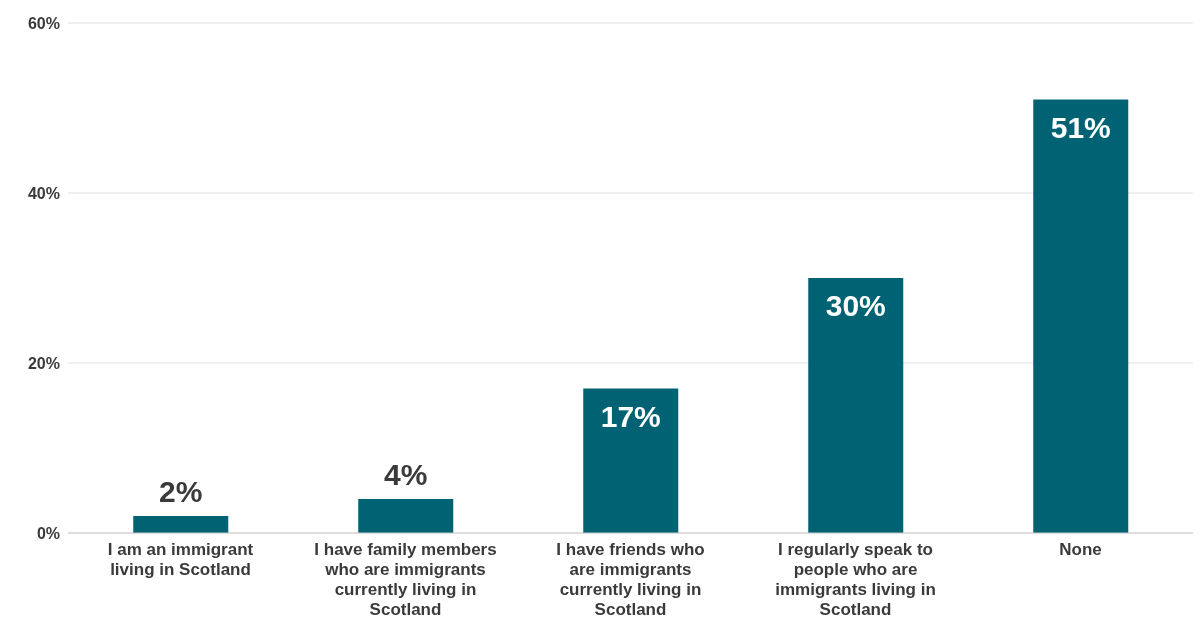  I want to click on data-label: 2%, so click(181, 491).